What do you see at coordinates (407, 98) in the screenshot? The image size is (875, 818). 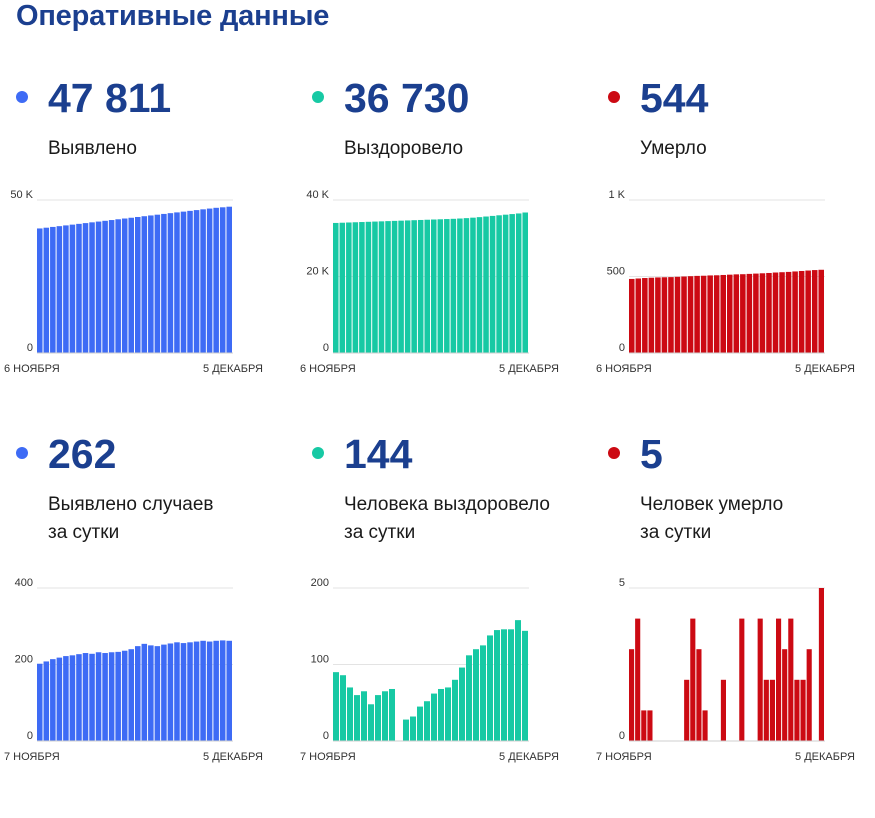 I see `stat-value: 36 730` at bounding box center [407, 98].